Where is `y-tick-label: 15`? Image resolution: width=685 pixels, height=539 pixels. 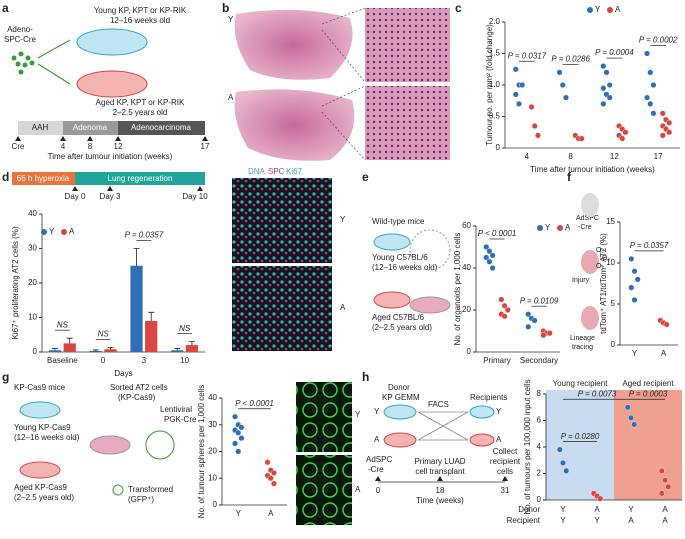
y-tick-label: 15 is located at coordinates (610, 221).